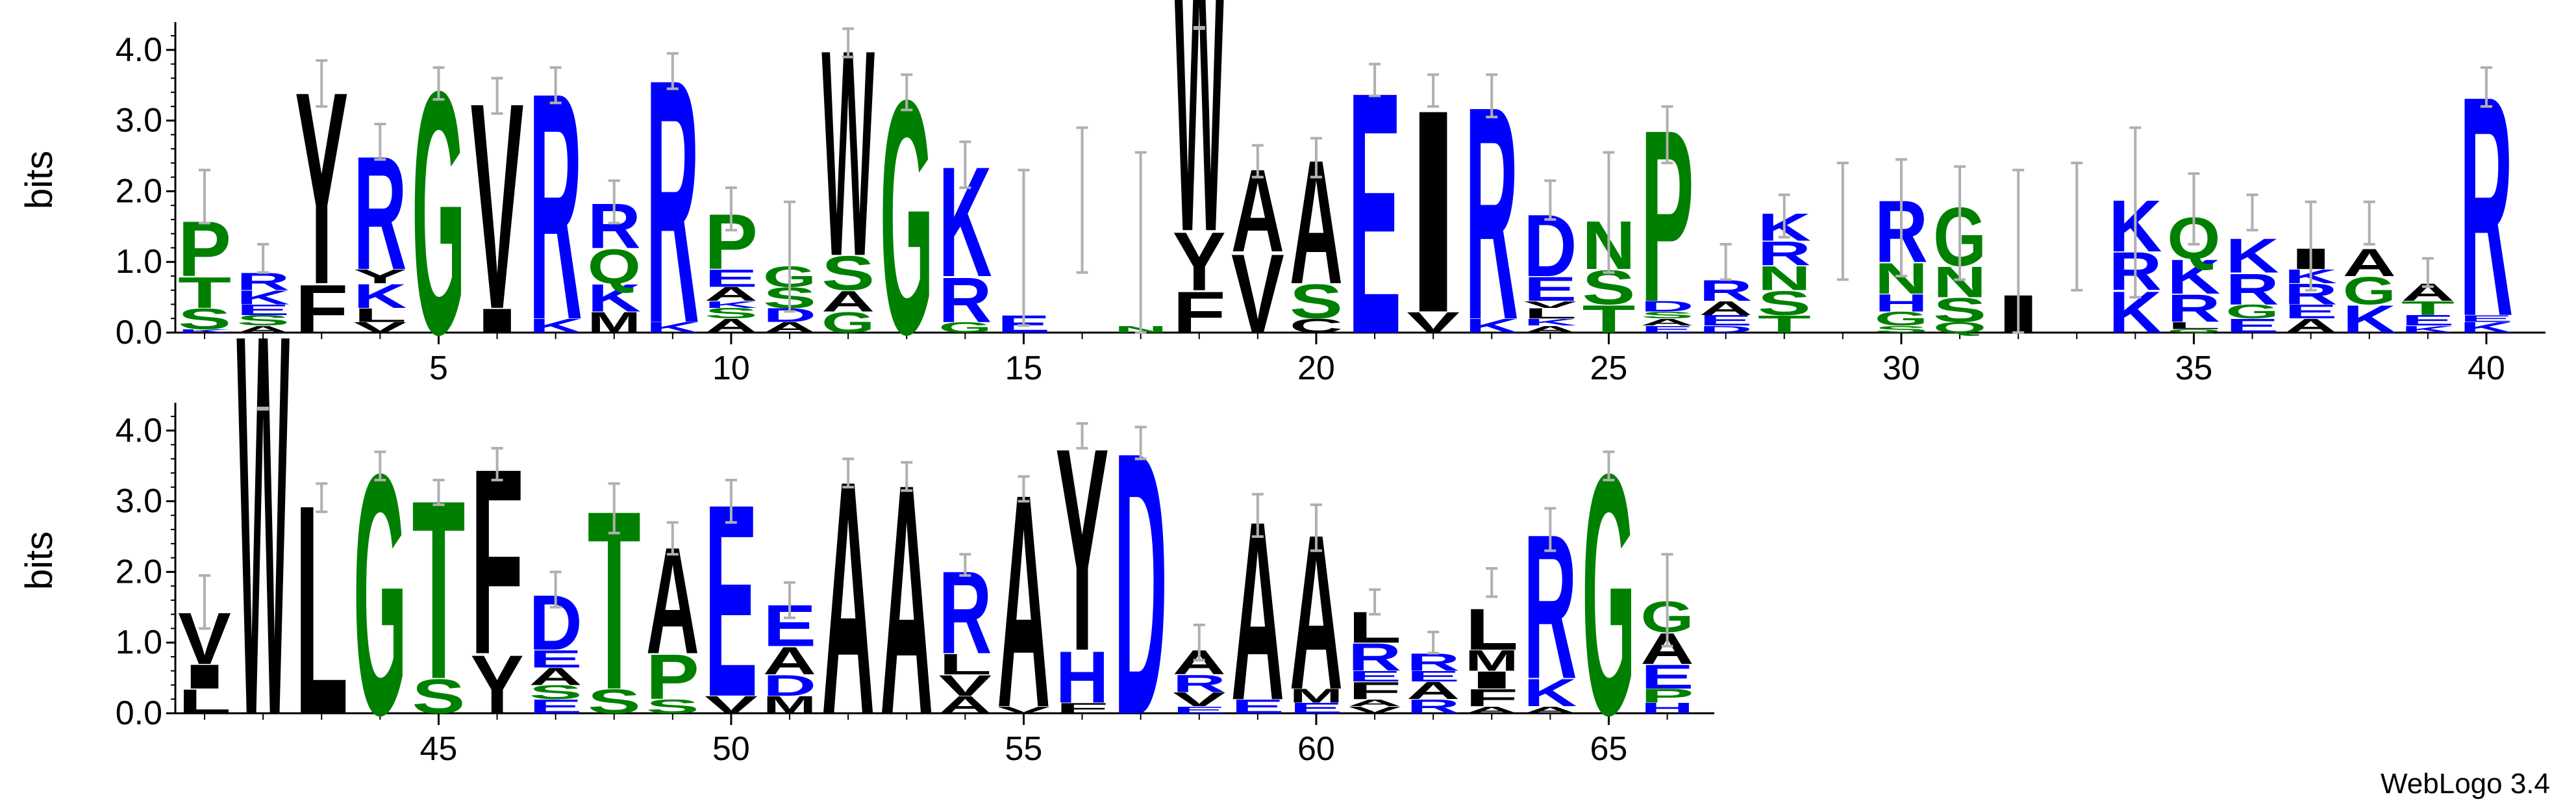  I want to click on logo-letter-N: N, so click(1784, 278).